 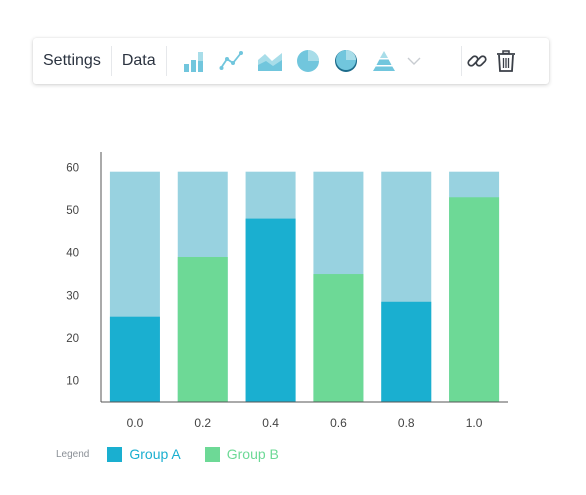 What do you see at coordinates (346, 61) in the screenshot?
I see `donut-chart-icon` at bounding box center [346, 61].